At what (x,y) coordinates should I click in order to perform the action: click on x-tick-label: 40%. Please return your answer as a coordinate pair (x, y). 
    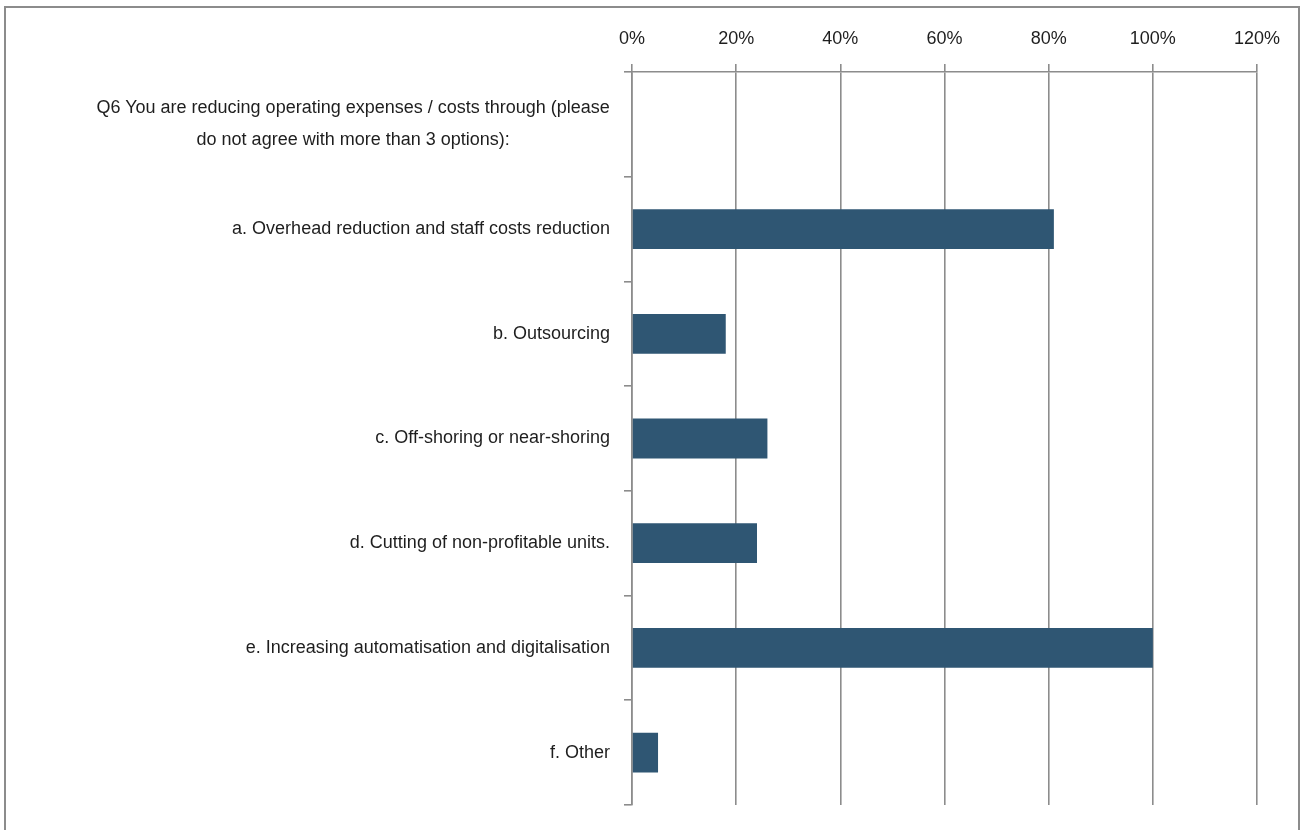
    Looking at the image, I should click on (840, 38).